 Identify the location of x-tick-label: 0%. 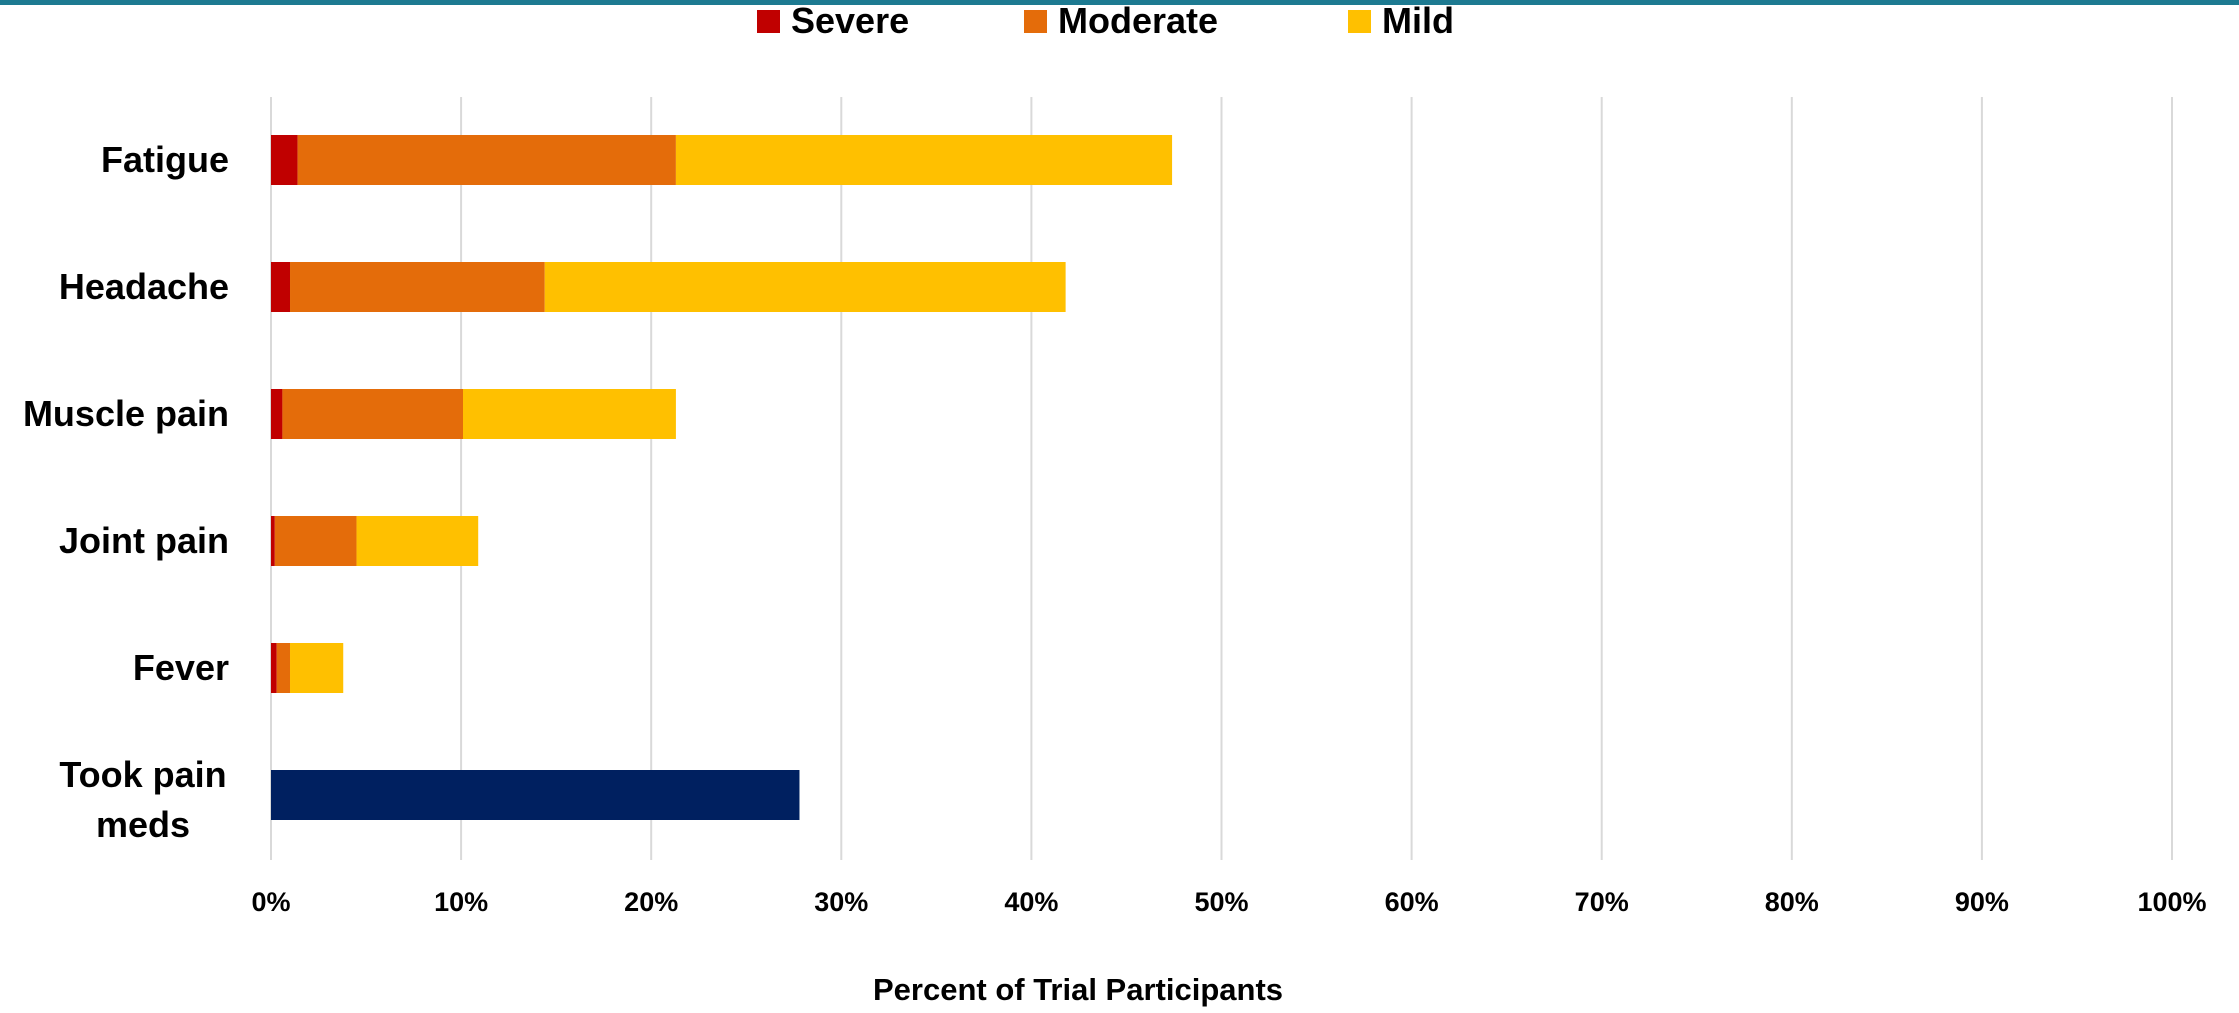
(270, 902).